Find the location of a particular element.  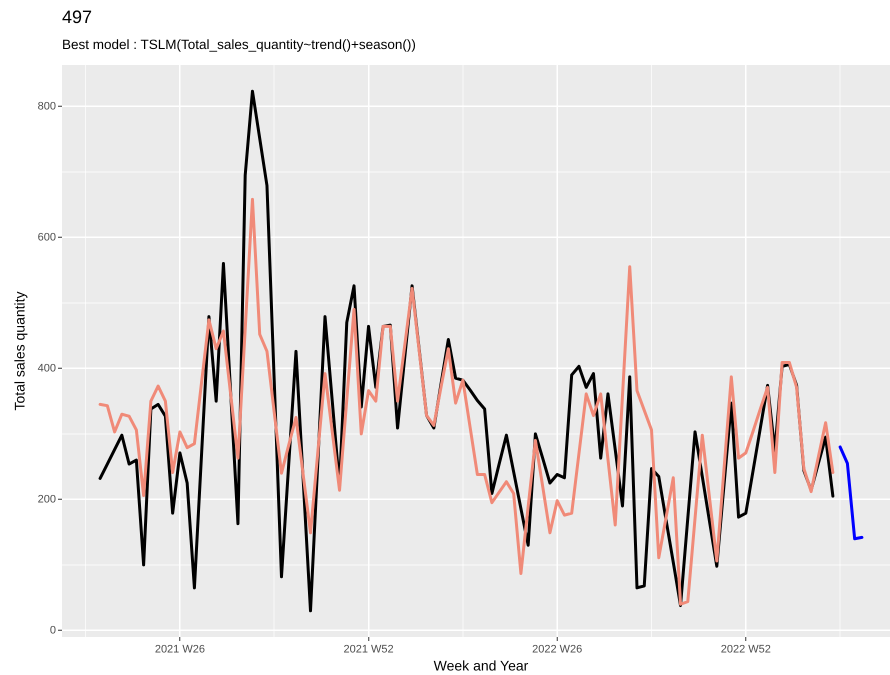

chart-title: 497 is located at coordinates (77, 17).